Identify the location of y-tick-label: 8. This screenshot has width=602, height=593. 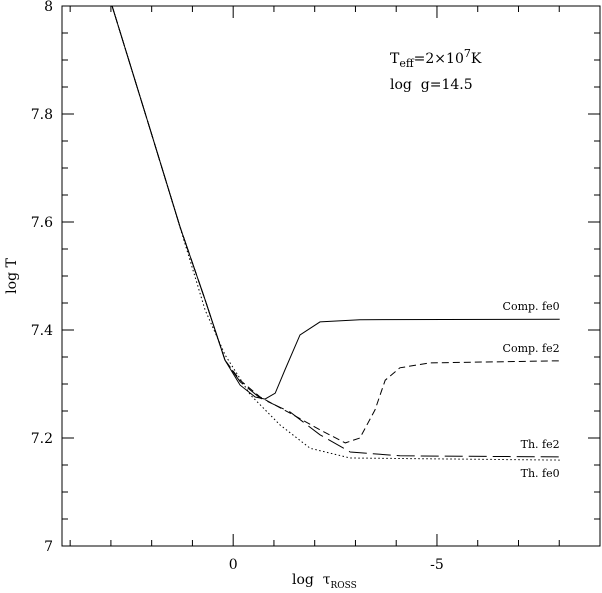
(48, 7).